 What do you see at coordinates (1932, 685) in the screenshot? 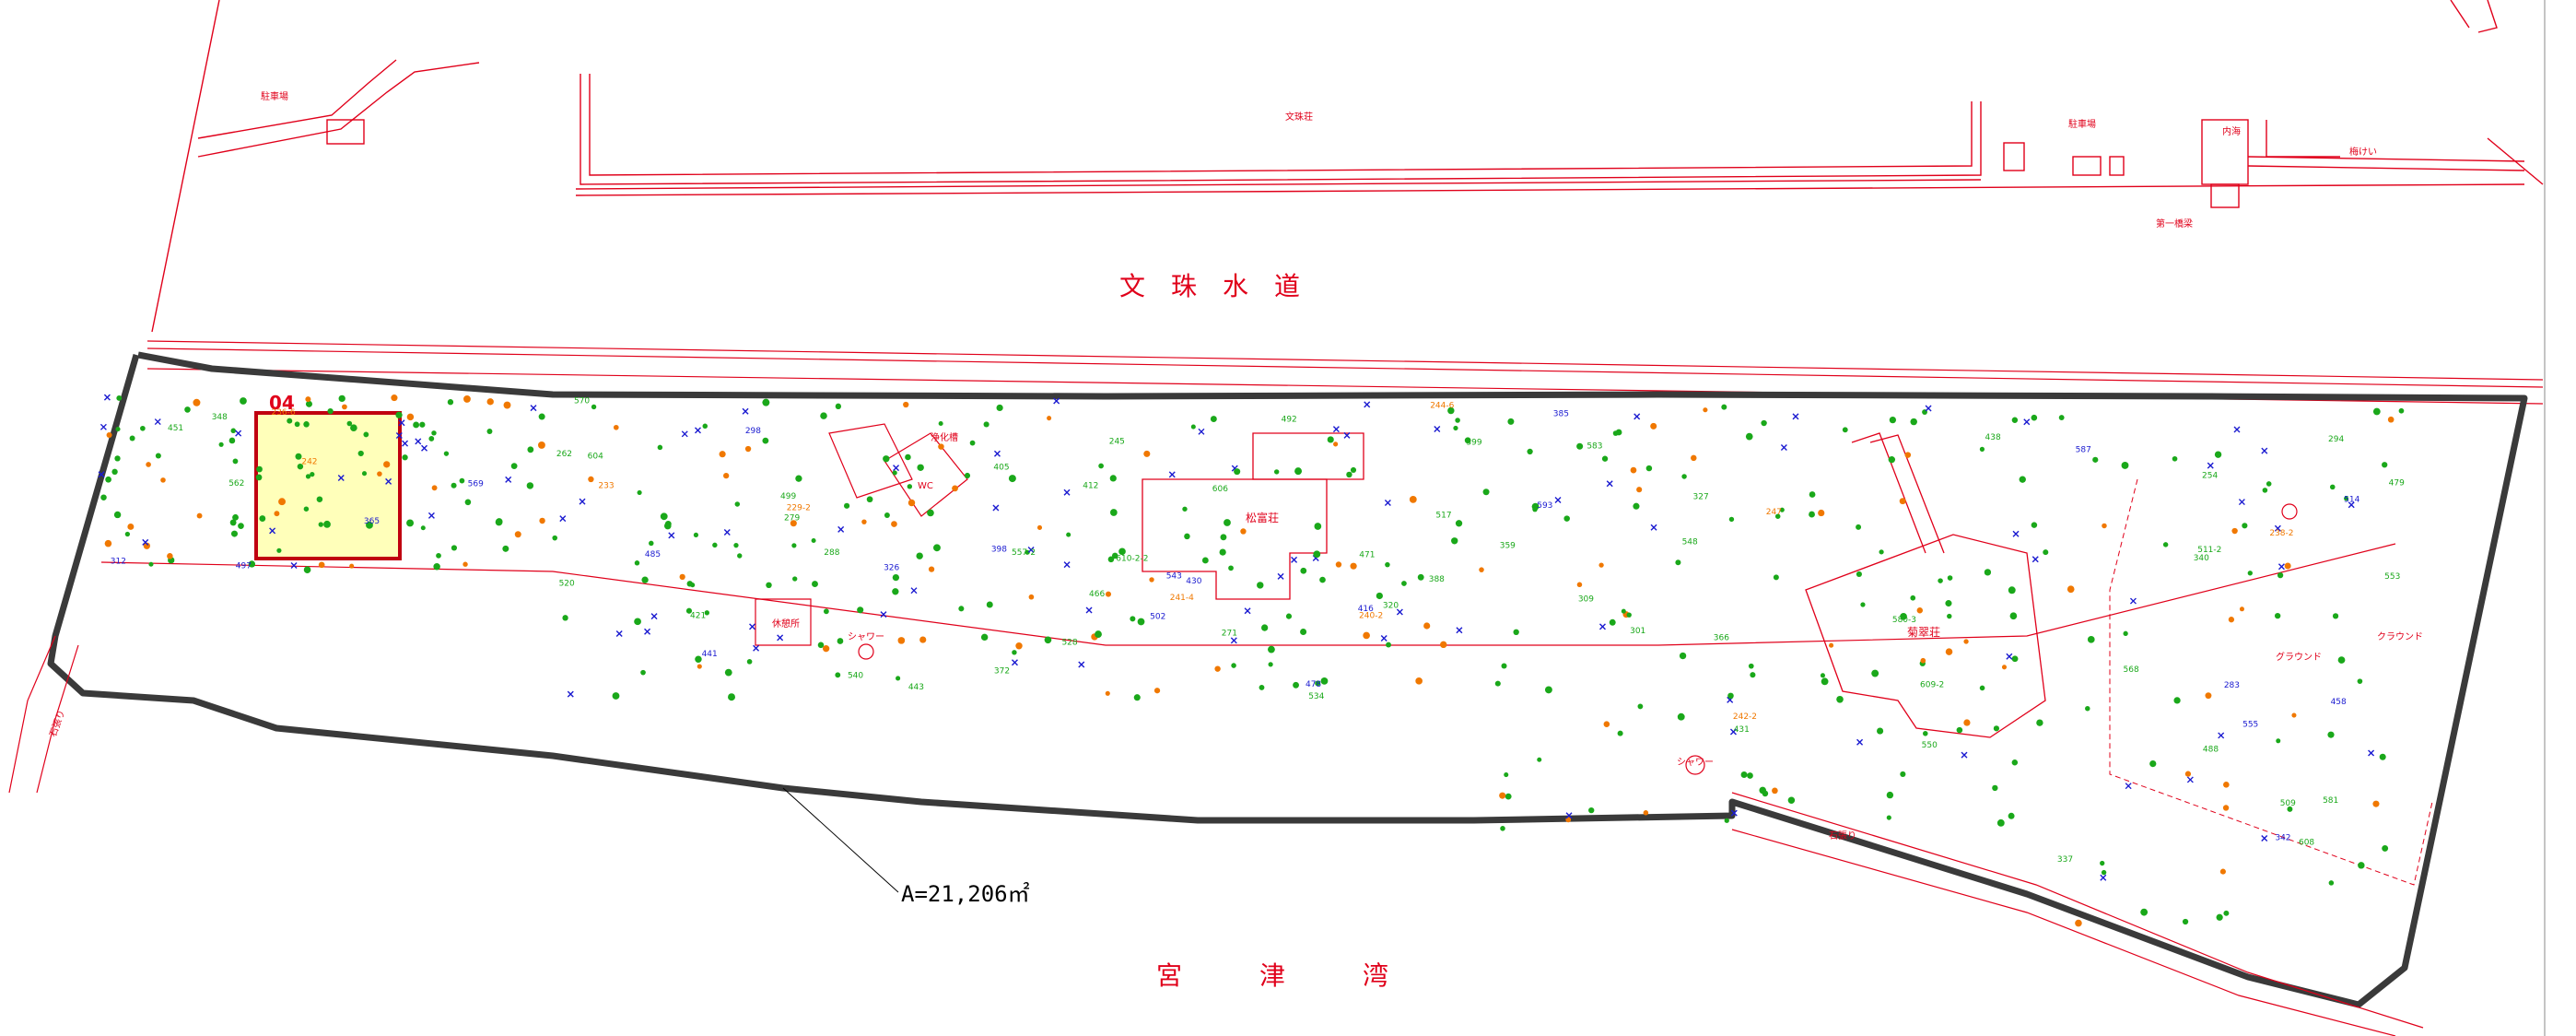
I see `tree-tag-green: 609-2` at bounding box center [1932, 685].